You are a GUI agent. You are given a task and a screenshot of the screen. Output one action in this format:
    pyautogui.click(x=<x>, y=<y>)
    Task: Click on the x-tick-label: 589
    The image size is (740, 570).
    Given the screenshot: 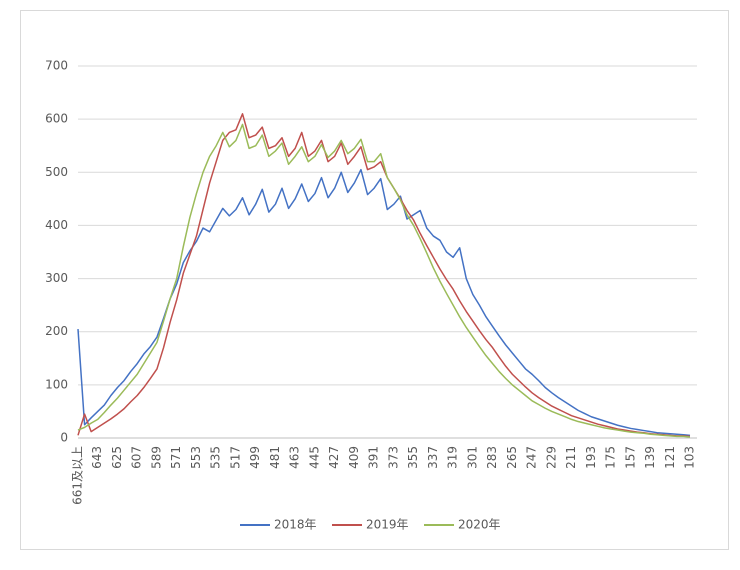 What is the action you would take?
    pyautogui.click(x=156, y=457)
    